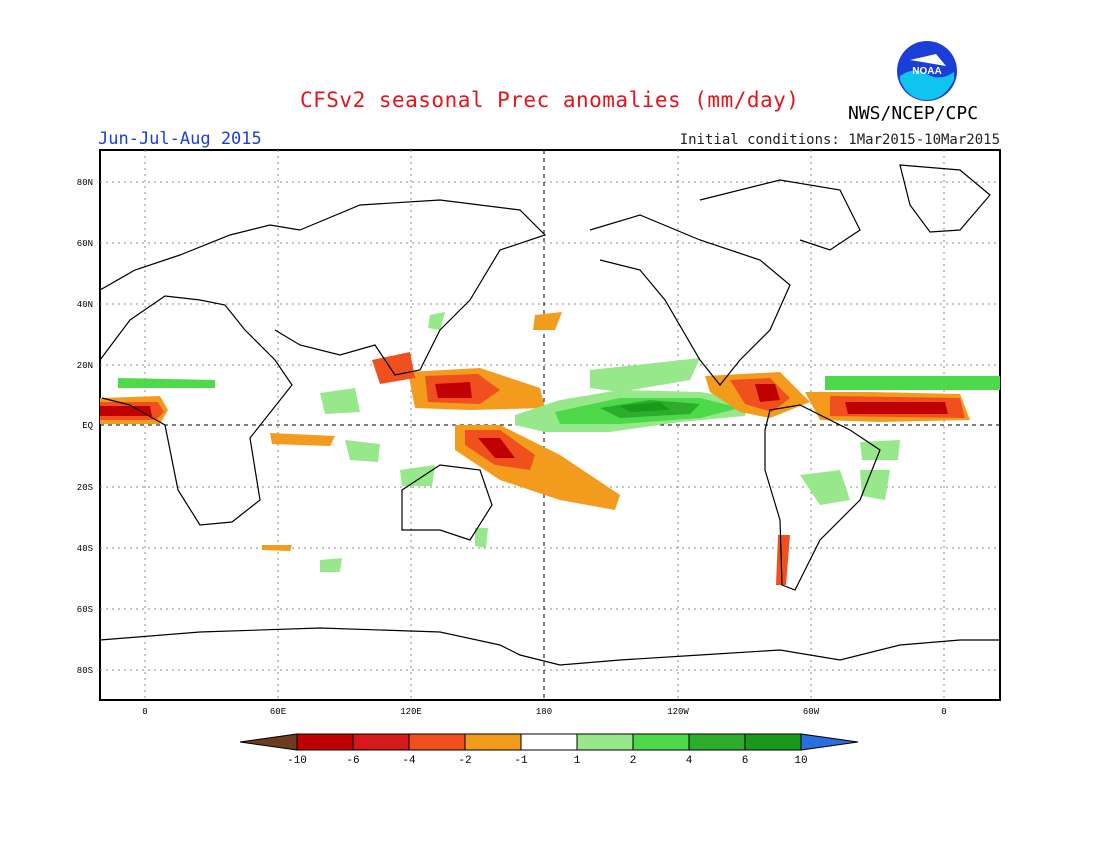 This screenshot has width=1100, height=850. What do you see at coordinates (85, 305) in the screenshot?
I see `lat-label: 40N` at bounding box center [85, 305].